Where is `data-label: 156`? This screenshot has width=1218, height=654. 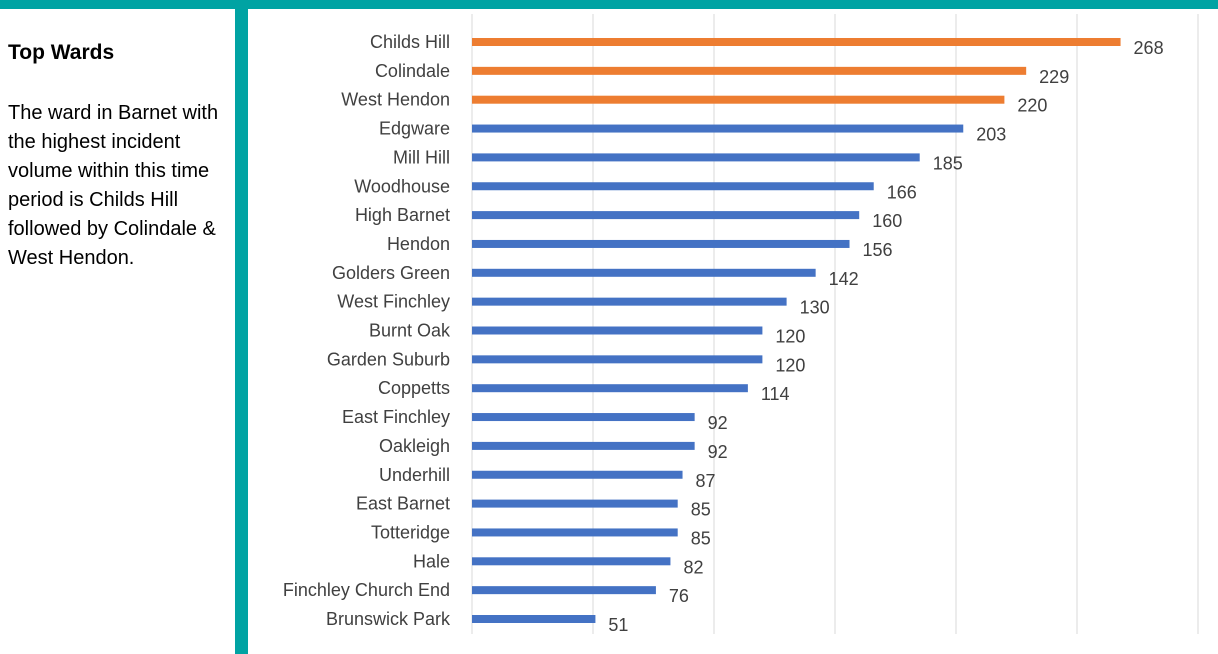
data-label: 156 is located at coordinates (878, 250).